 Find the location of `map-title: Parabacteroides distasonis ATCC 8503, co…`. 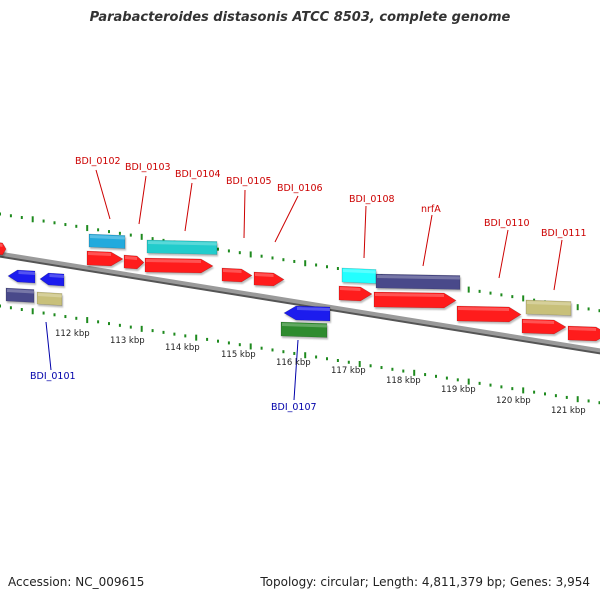

map-title: Parabacteroides distasonis ATCC 8503, co… is located at coordinates (300, 17).